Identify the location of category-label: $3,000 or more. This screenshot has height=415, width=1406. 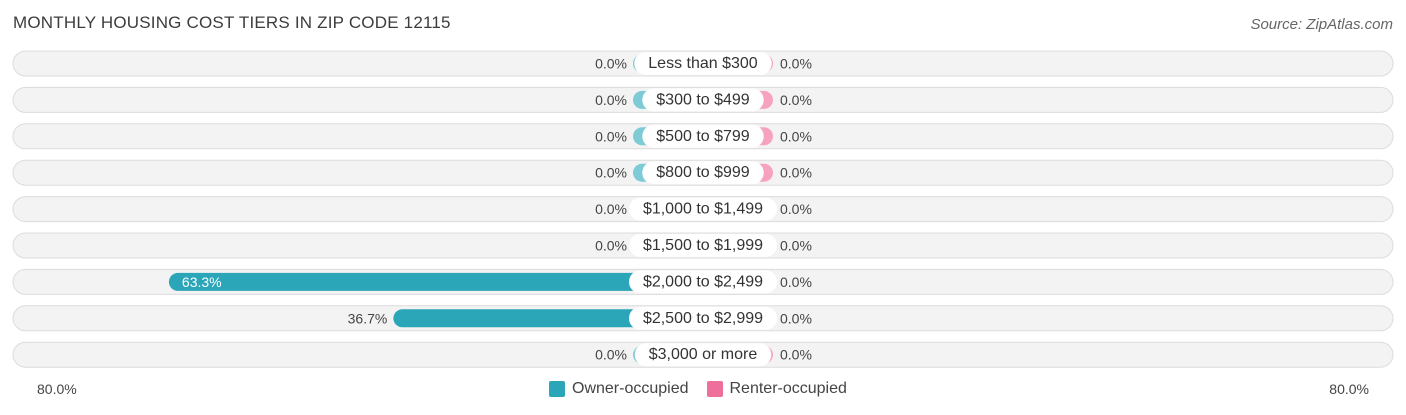
(703, 354).